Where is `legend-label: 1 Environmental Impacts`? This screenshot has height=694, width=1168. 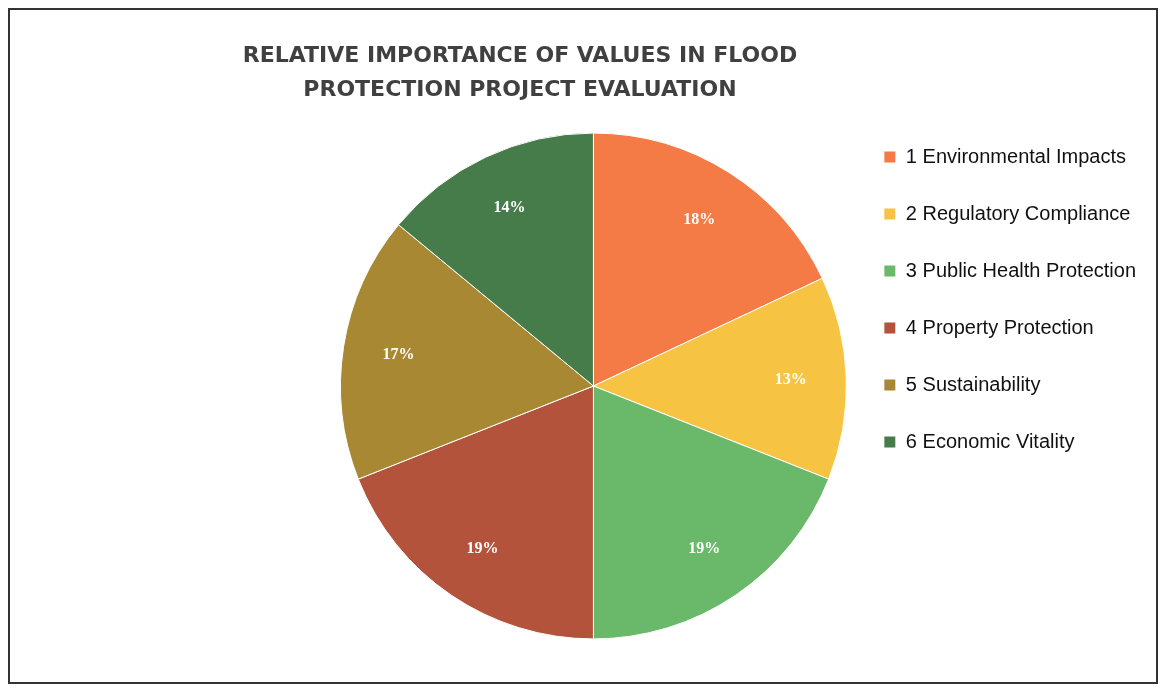
legend-label: 1 Environmental Impacts is located at coordinates (1015, 155).